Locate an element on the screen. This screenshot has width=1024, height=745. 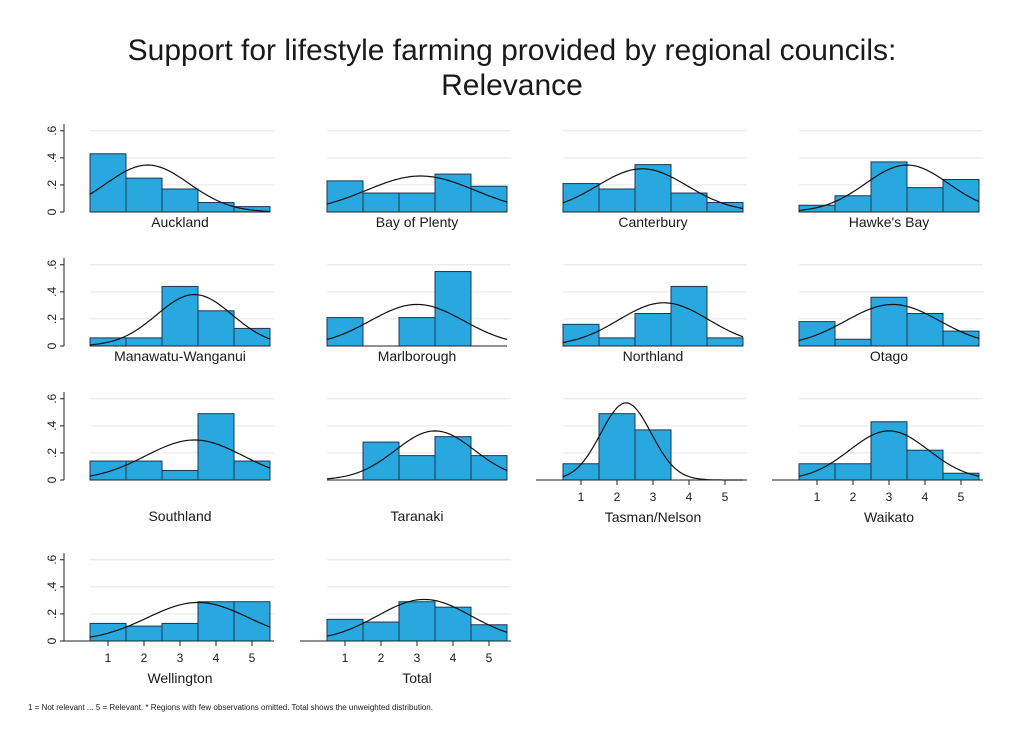
panel-canterbury: Canterbury is located at coordinates (654, 180).